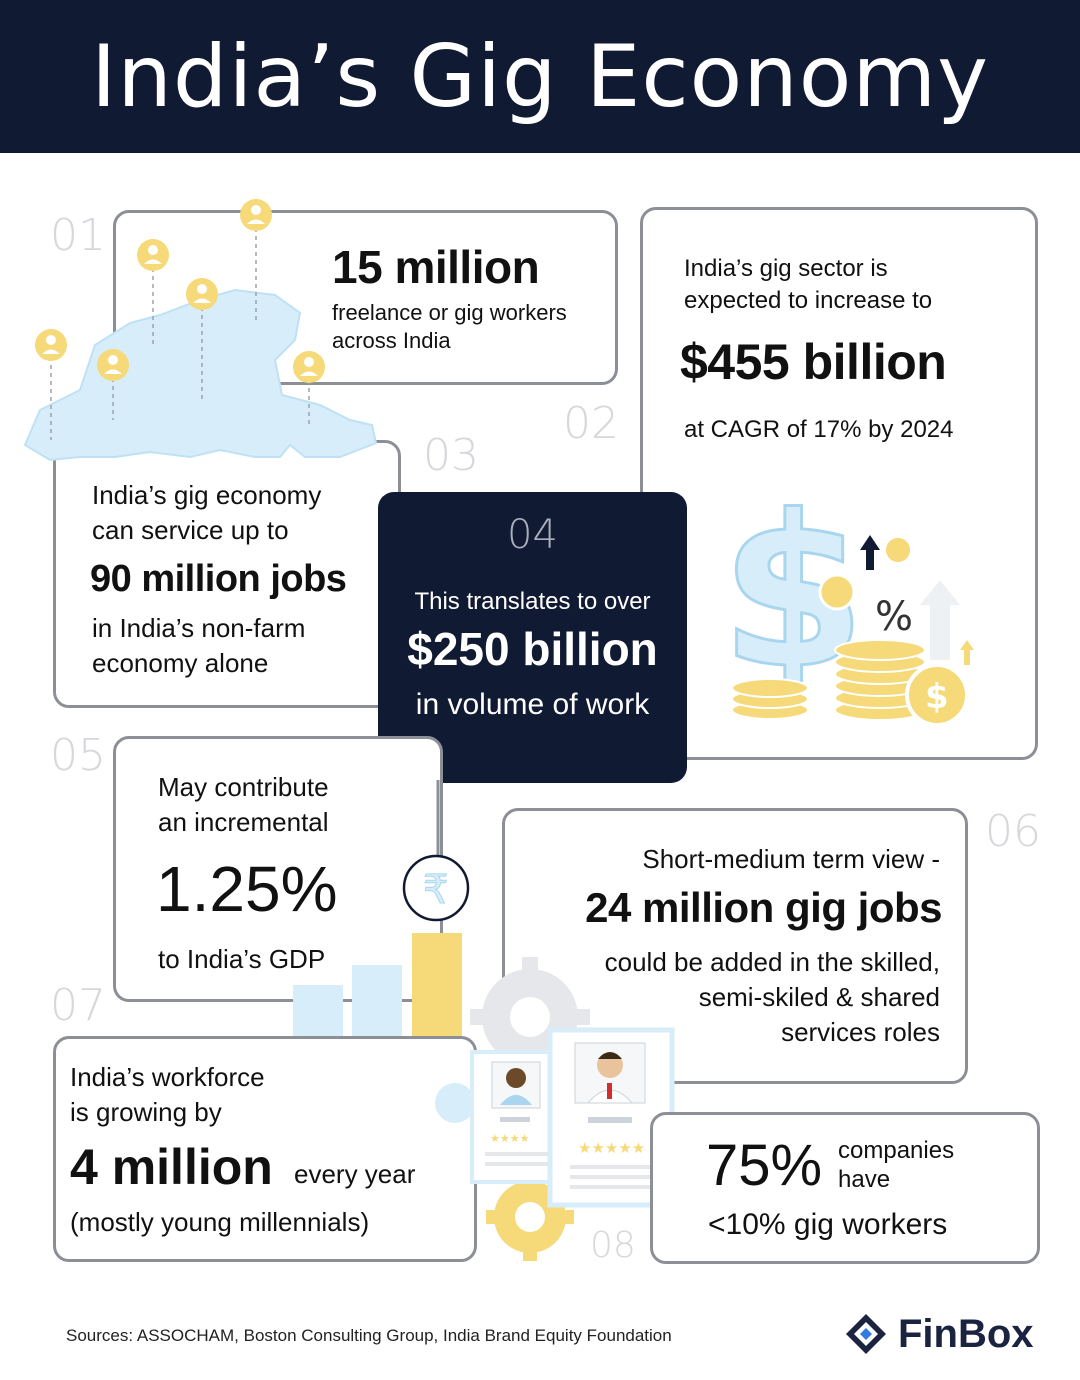  I want to click on money-growth-illustration: $ % $, so click(846, 611).